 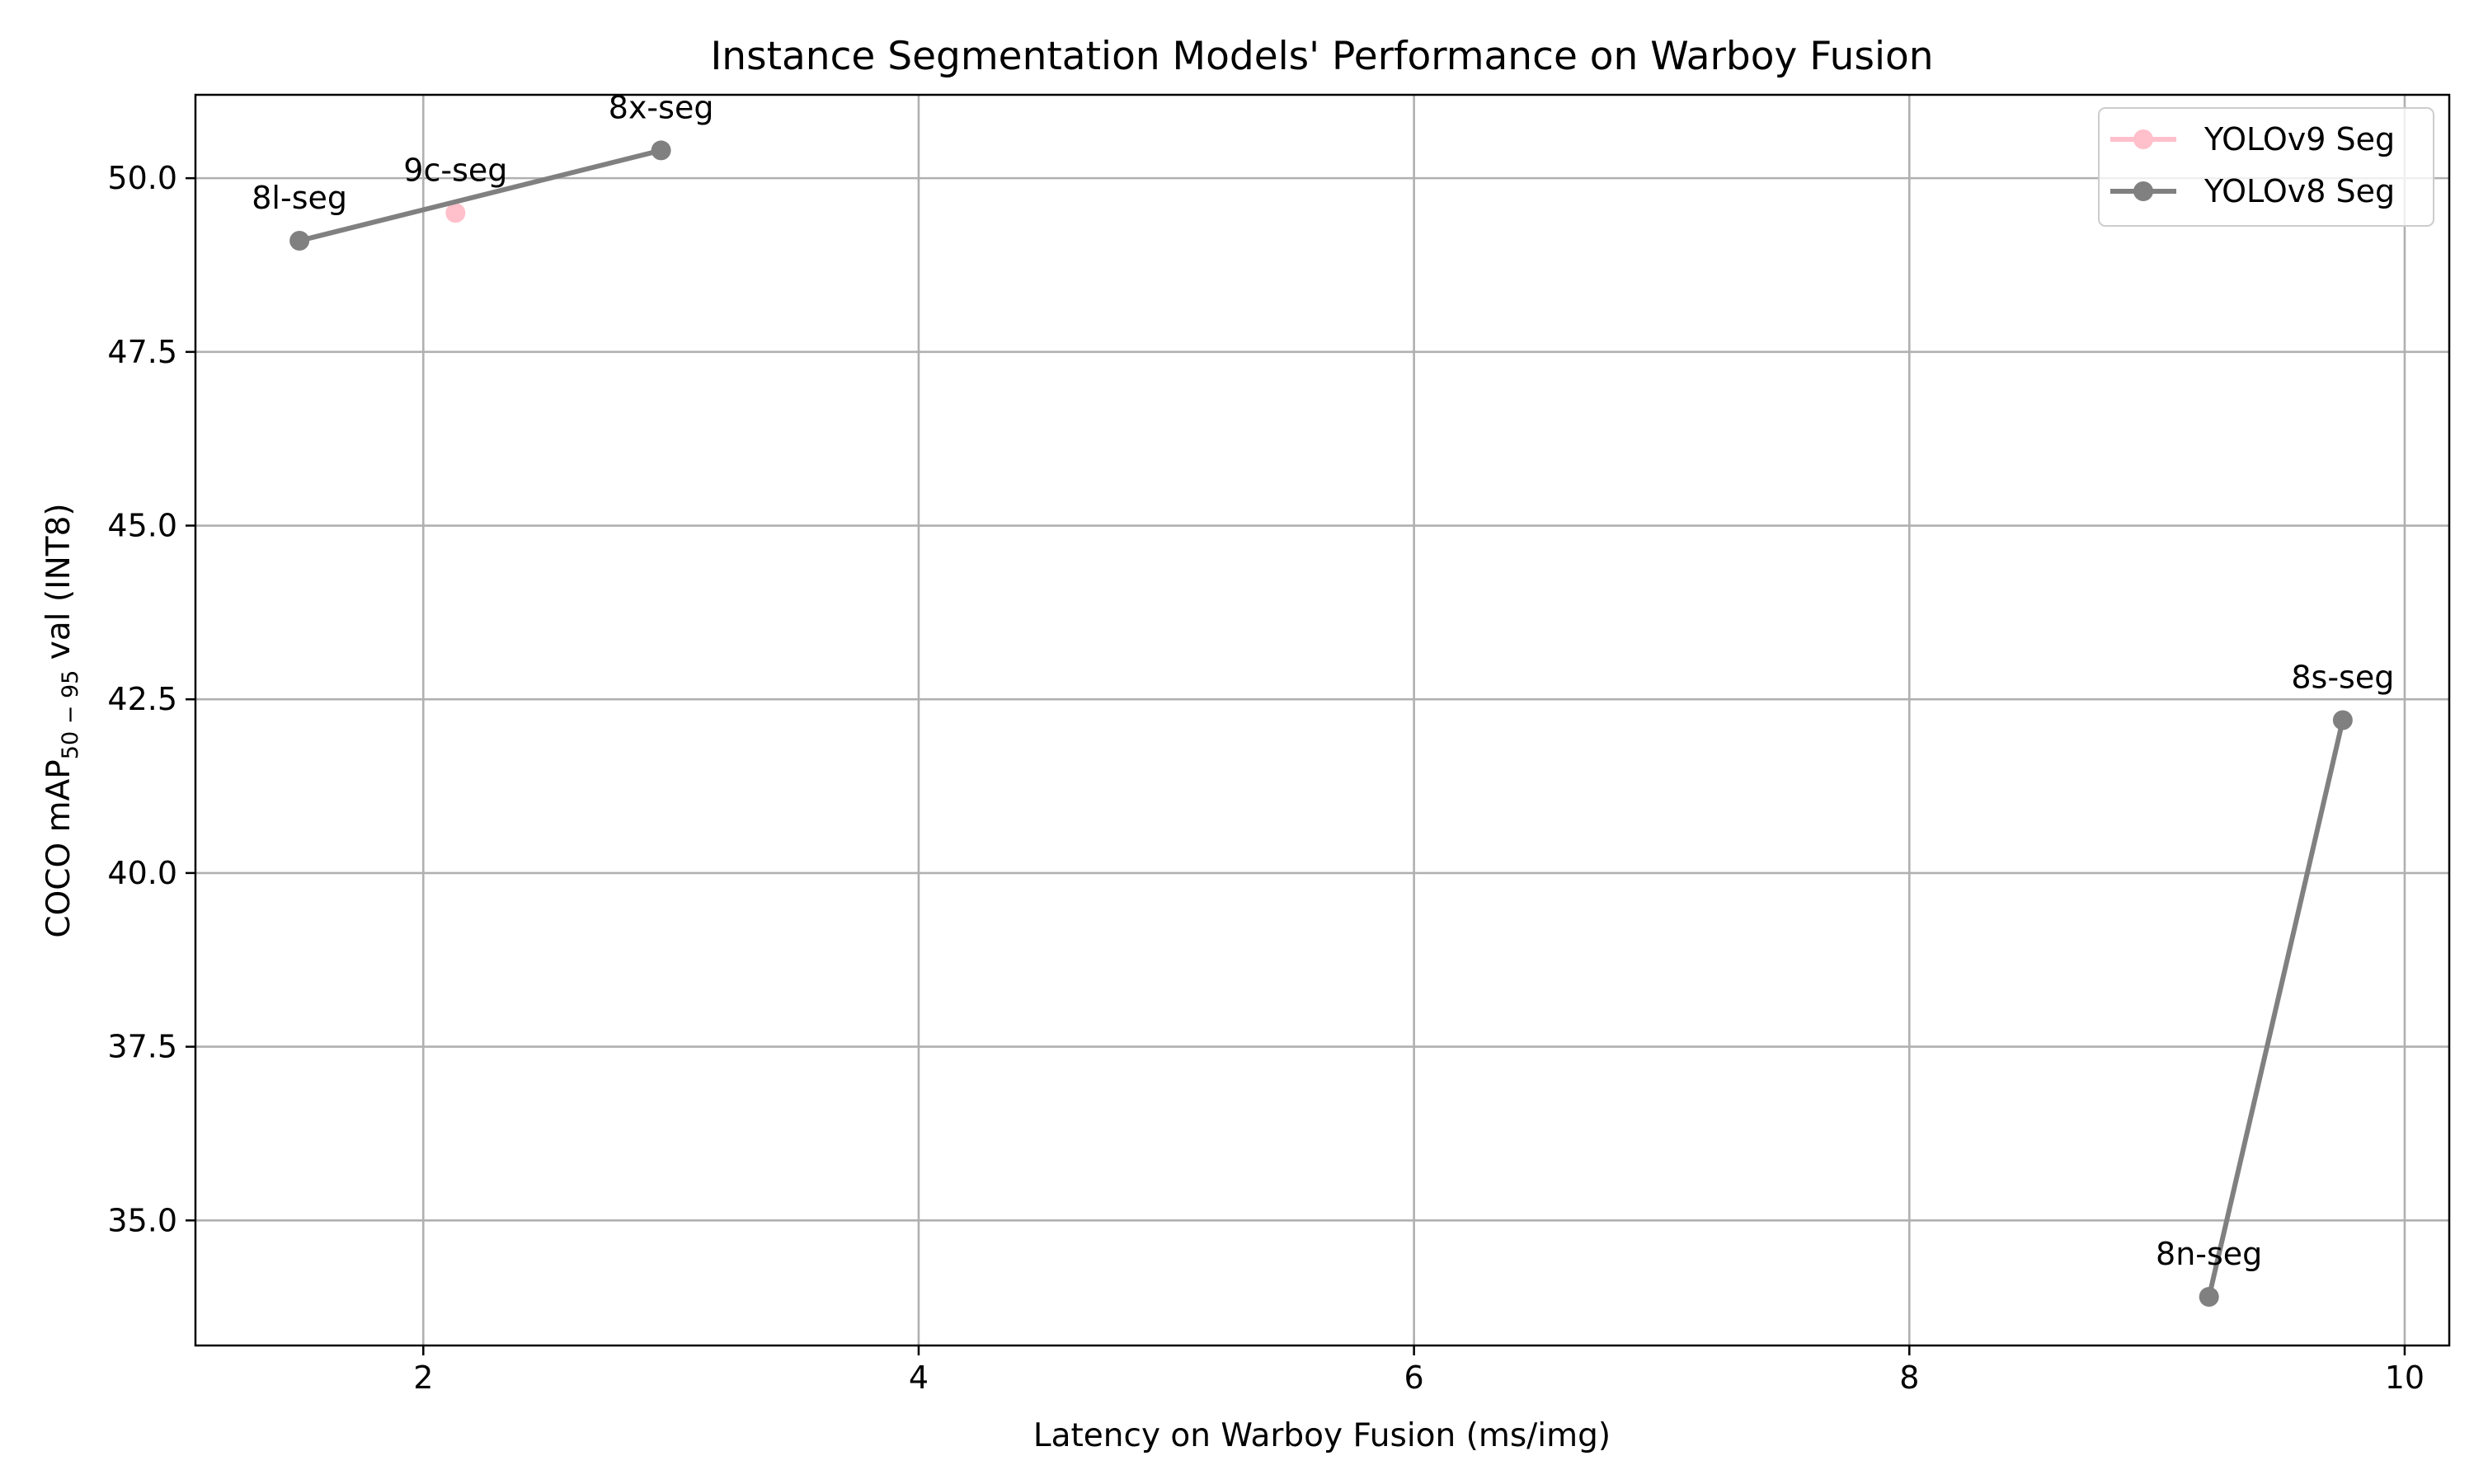 What do you see at coordinates (1909, 1378) in the screenshot?
I see `x-tick-label: 8` at bounding box center [1909, 1378].